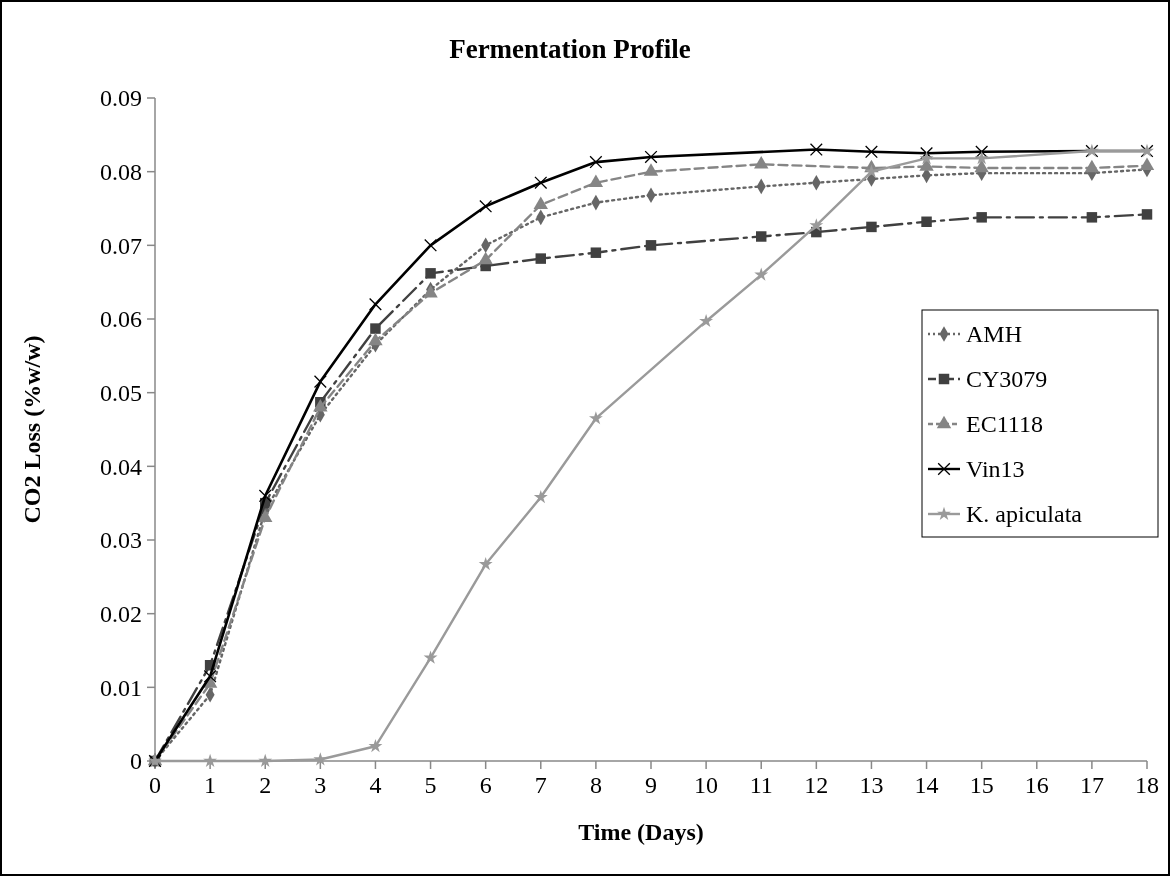 Image resolution: width=1170 pixels, height=876 pixels. What do you see at coordinates (995, 469) in the screenshot?
I see `legend-label: Vin13` at bounding box center [995, 469].